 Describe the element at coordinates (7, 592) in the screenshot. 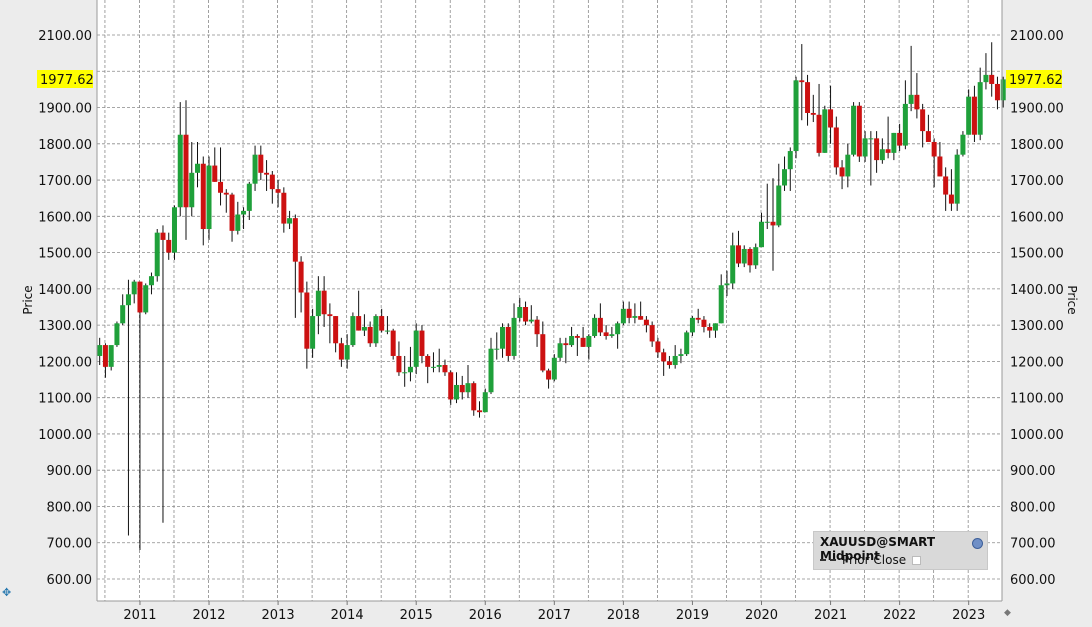

I see `crosshair-tool-icon: ✥` at that location.